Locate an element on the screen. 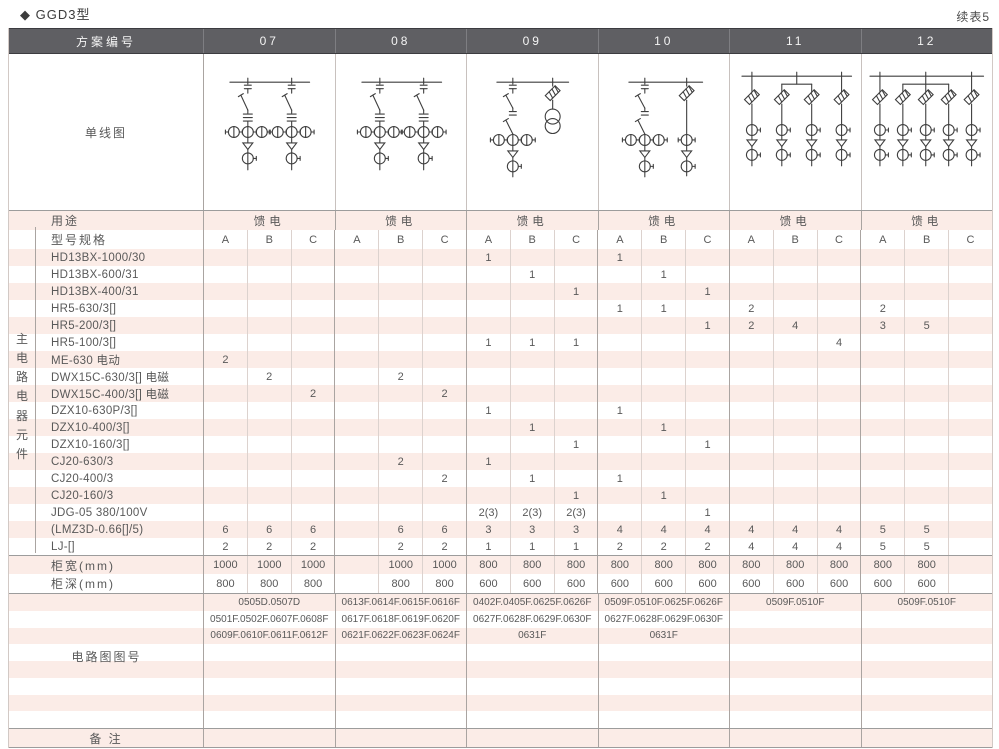 Image resolution: width=999 pixels, height=749 pixels. component-row: ME-630 电动 2 is located at coordinates (500, 359).